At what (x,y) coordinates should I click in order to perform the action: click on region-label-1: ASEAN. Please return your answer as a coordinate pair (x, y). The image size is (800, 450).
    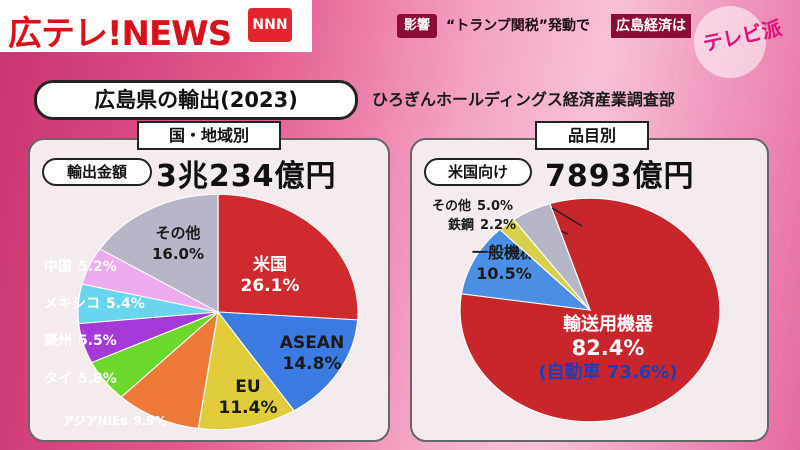
    Looking at the image, I should click on (312, 343).